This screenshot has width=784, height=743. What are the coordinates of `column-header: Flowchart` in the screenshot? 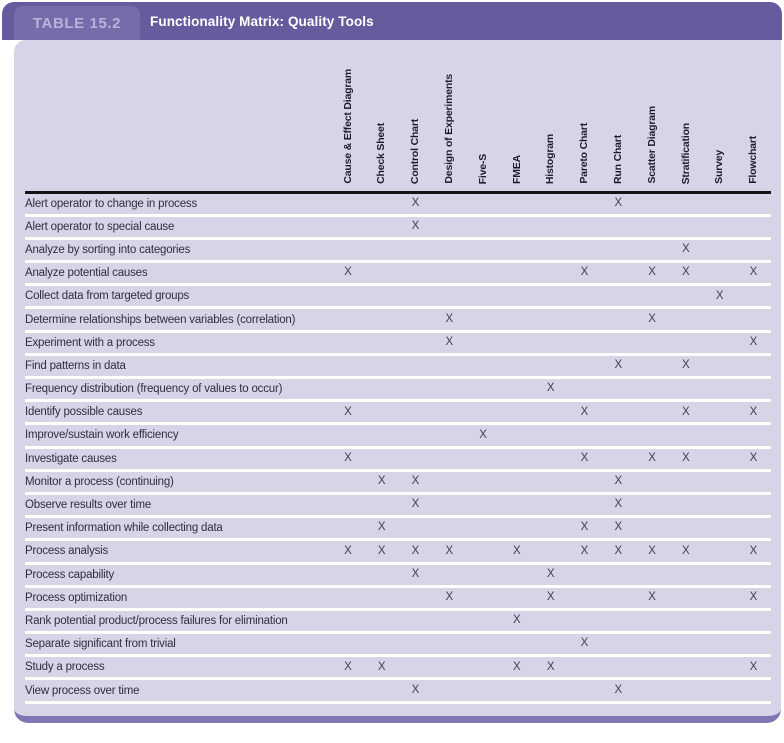 It's located at (754, 114).